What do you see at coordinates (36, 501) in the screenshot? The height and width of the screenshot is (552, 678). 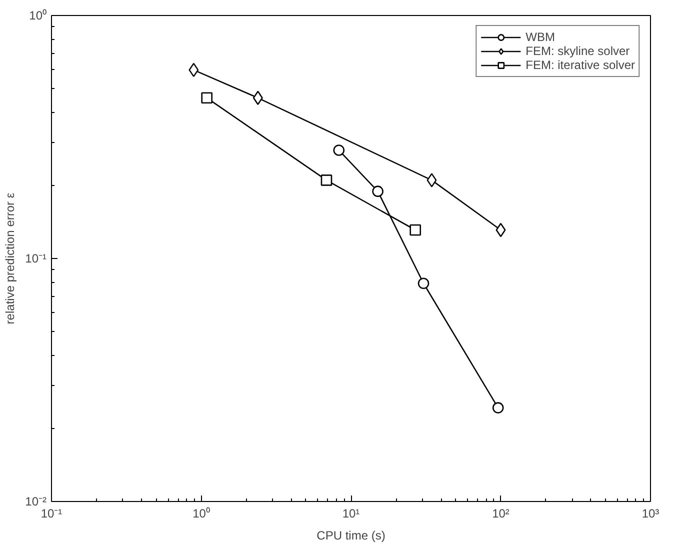 I see `y-tick-label: 10⁻²` at bounding box center [36, 501].